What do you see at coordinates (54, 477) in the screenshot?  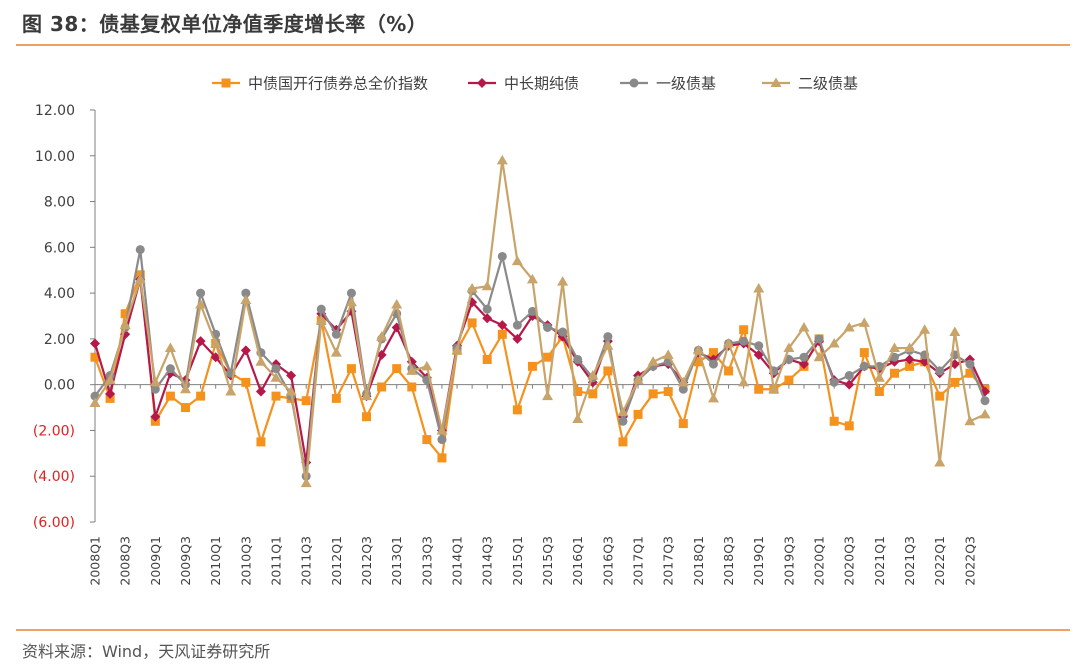 I see `y-tick-label: (4.00)` at bounding box center [54, 477].